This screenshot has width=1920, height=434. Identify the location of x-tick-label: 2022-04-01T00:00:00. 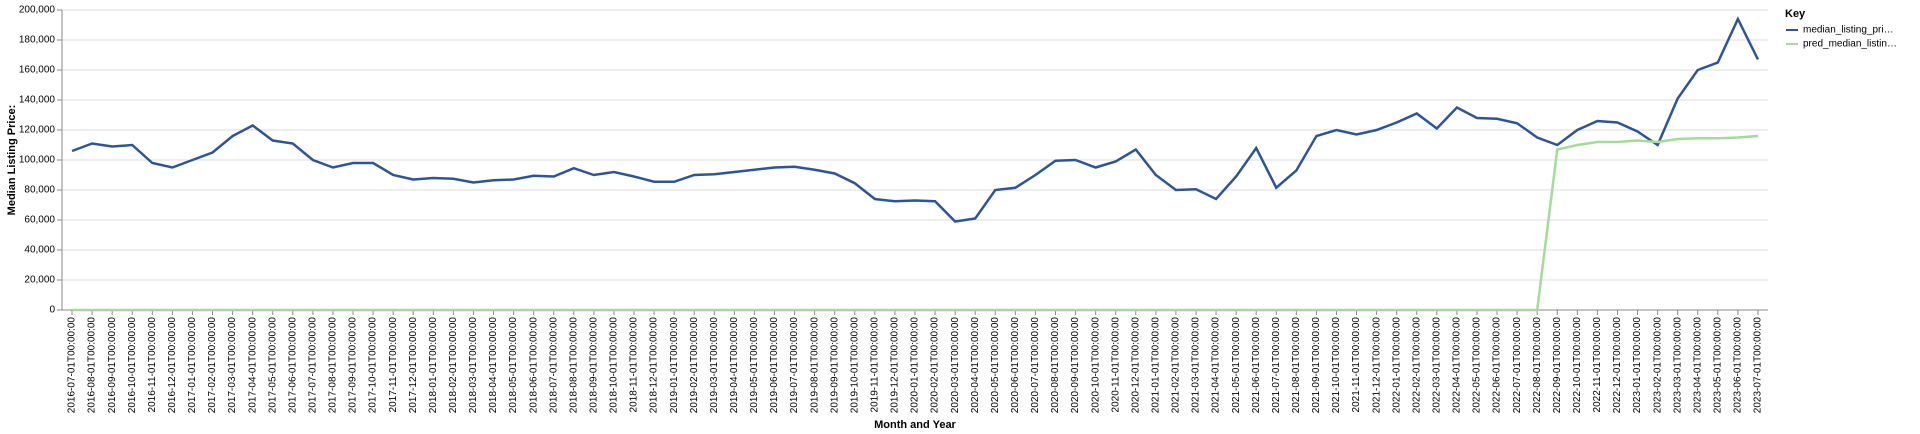
(1457, 365).